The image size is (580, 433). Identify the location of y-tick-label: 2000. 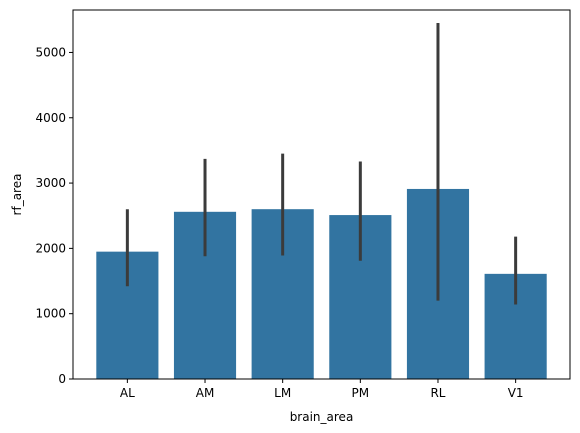
(50, 248).